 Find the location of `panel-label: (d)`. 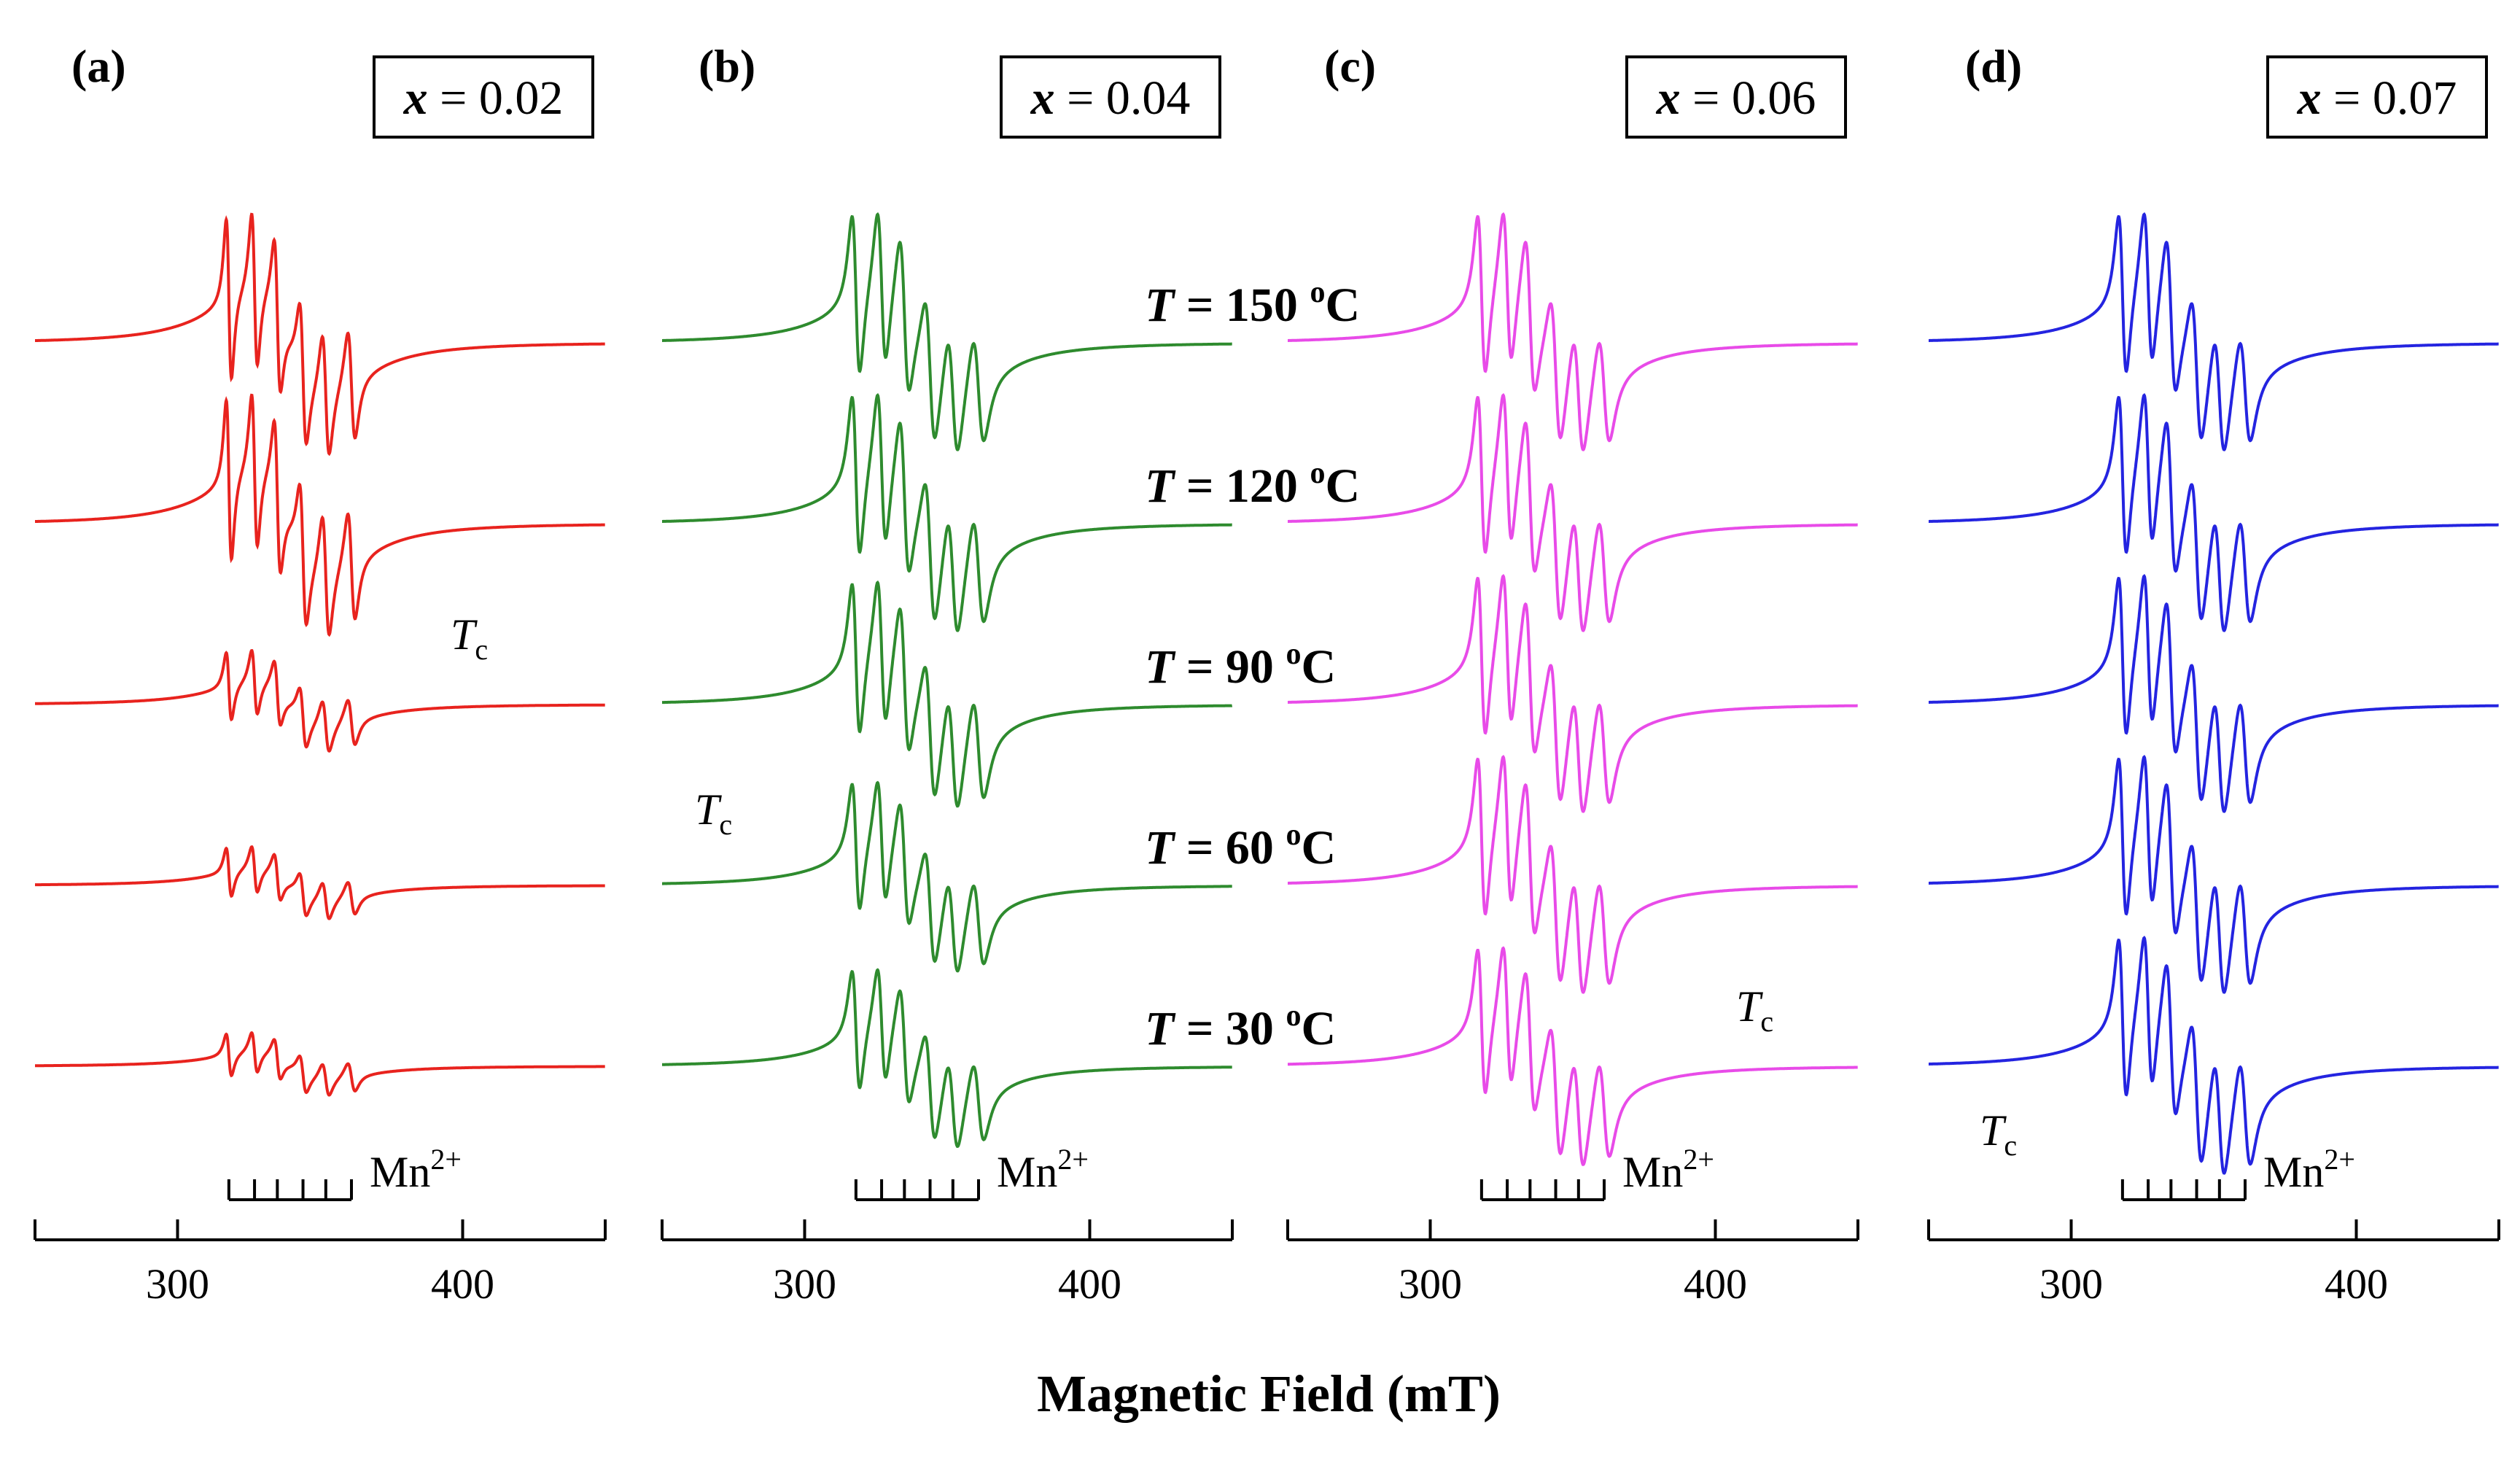

panel-label: (d) is located at coordinates (1993, 66).